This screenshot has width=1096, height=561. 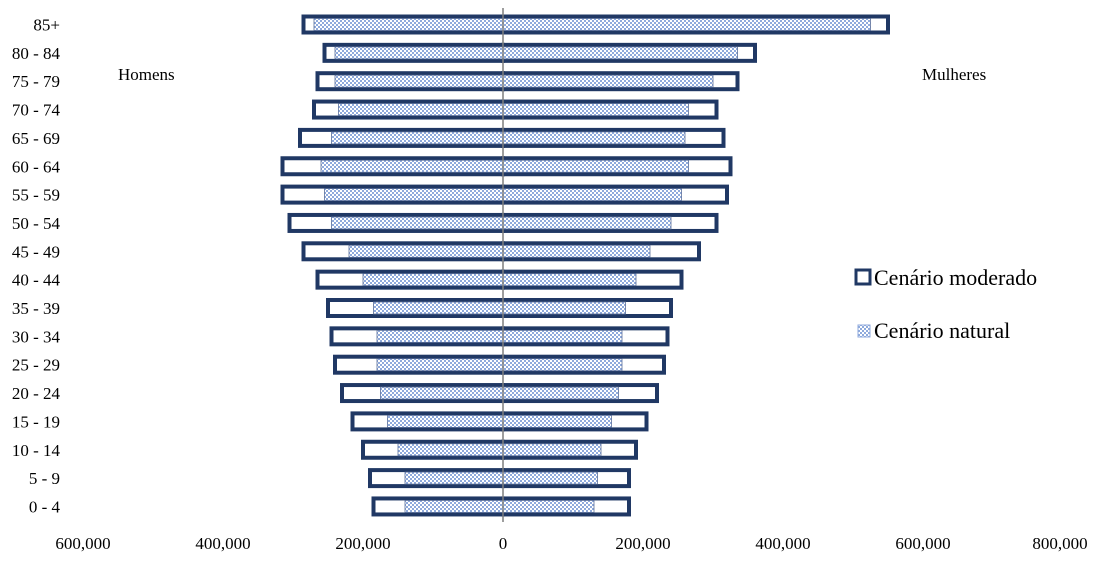 What do you see at coordinates (36, 166) in the screenshot?
I see `category-label: 60 - 64` at bounding box center [36, 166].